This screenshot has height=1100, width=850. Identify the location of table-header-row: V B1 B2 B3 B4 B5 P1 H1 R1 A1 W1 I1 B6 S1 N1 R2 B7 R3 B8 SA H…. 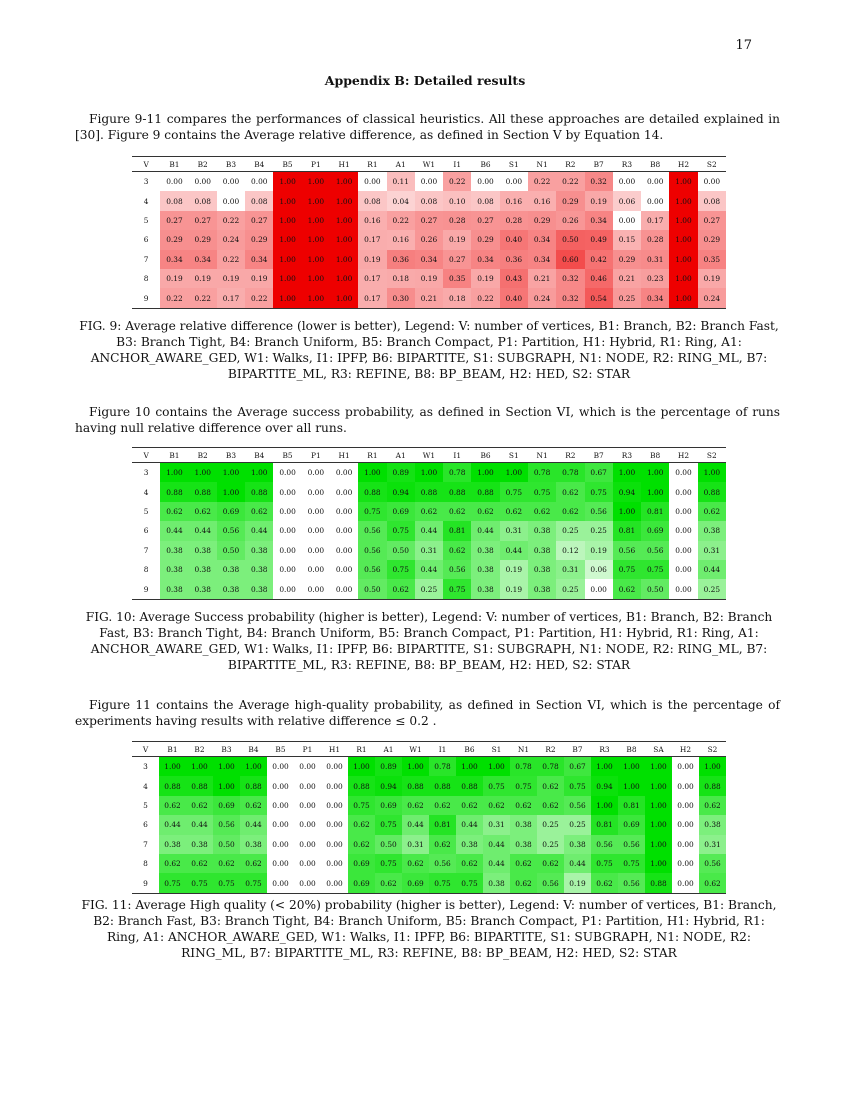
(429, 749).